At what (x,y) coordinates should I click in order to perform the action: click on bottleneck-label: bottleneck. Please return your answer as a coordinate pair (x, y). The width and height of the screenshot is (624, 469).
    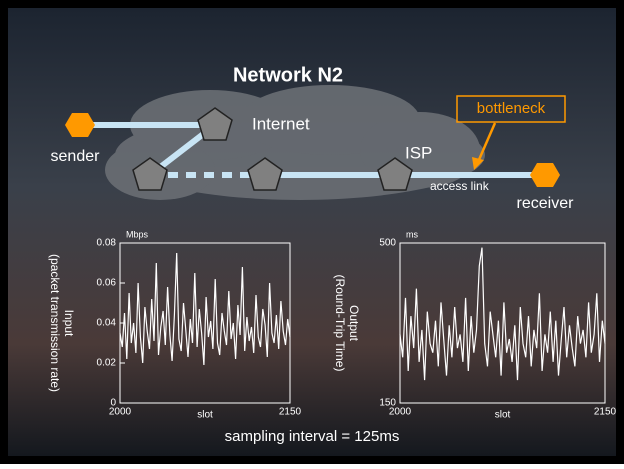
    Looking at the image, I should click on (511, 108).